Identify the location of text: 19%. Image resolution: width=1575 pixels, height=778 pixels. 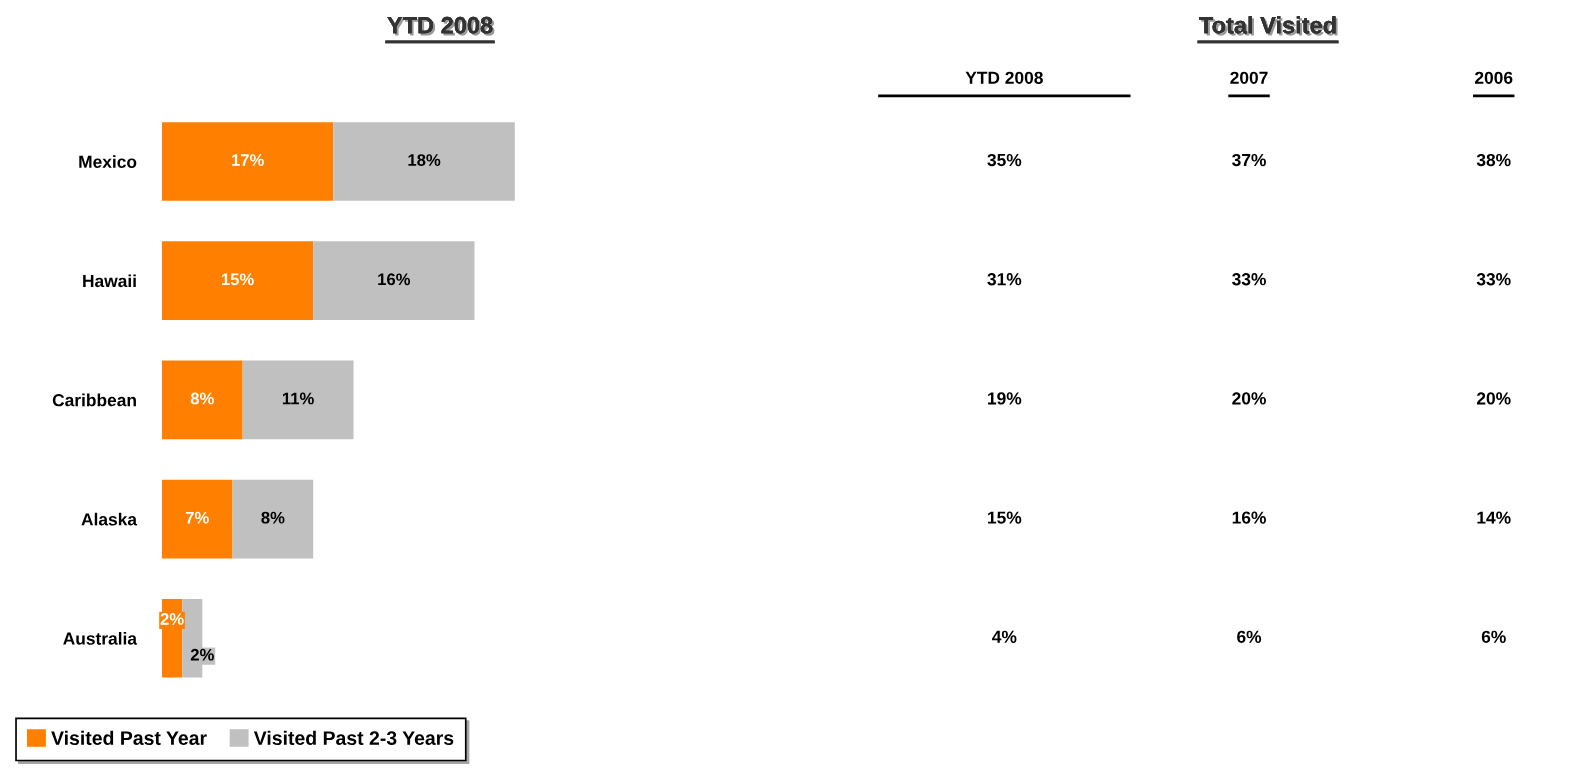
(1005, 398).